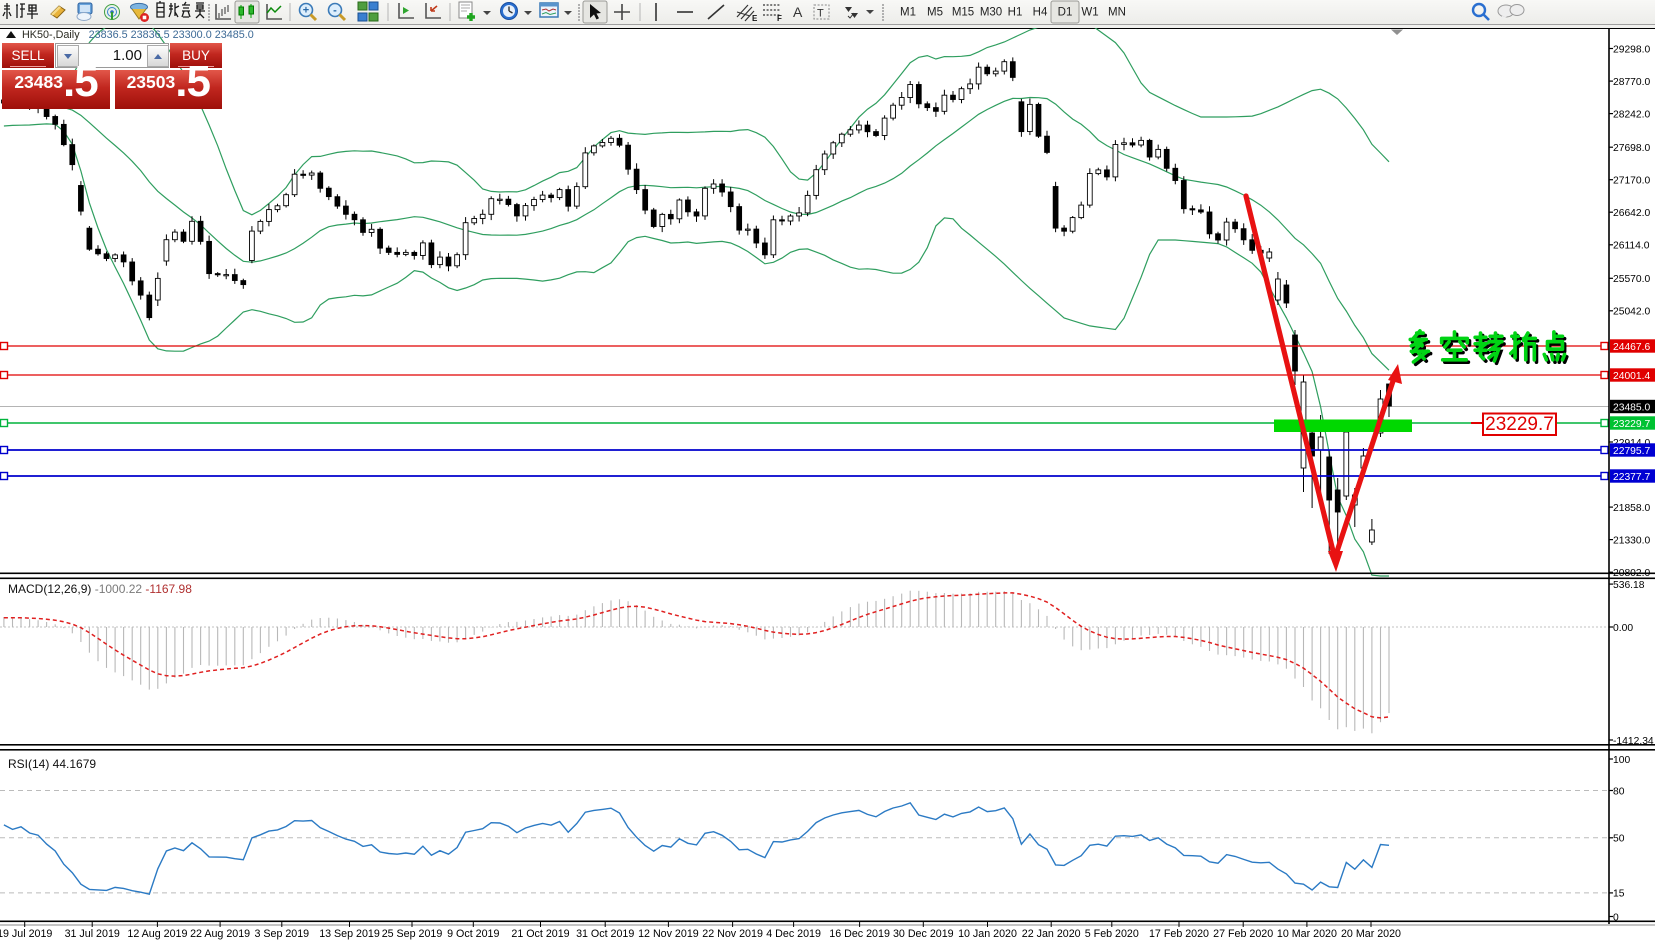 The image size is (1655, 945). Describe the element at coordinates (1631, 408) in the screenshot. I see `svg-text: 23485.0` at that location.